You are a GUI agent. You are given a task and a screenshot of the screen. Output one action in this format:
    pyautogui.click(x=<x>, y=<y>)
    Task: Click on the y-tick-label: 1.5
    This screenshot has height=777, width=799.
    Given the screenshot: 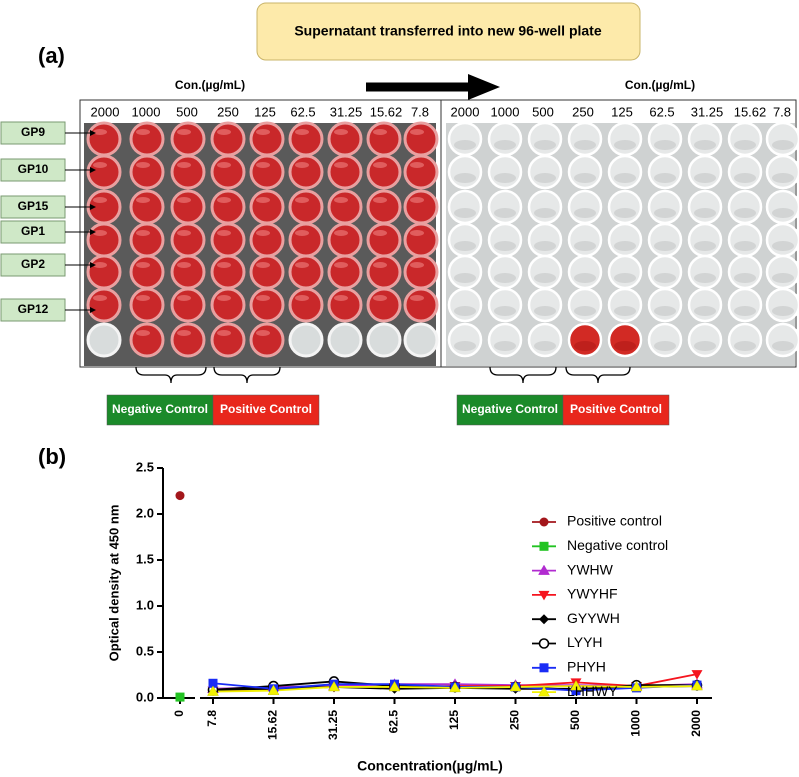 What is the action you would take?
    pyautogui.click(x=145, y=558)
    